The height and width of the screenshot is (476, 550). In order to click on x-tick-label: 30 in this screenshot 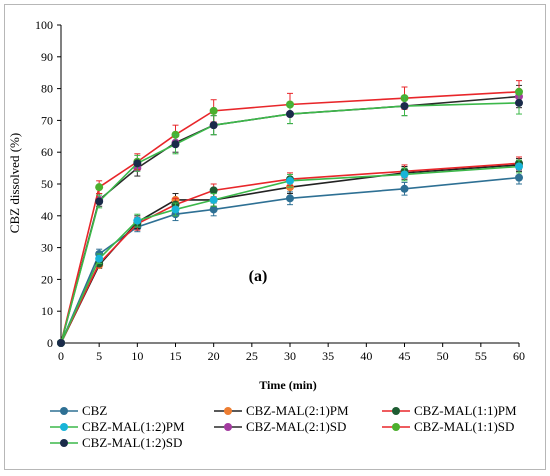, I will do `click(290, 356)`.